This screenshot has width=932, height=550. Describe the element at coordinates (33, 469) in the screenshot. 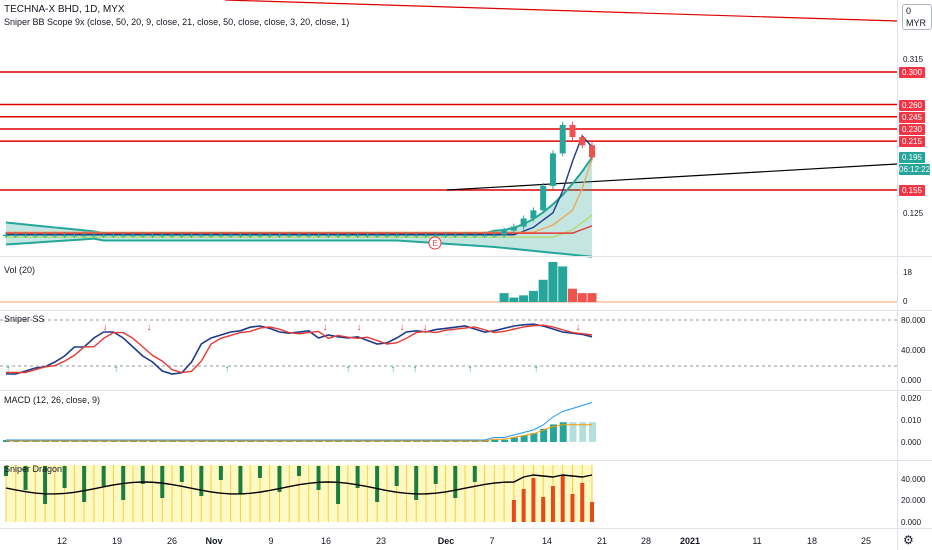

I see `dragon-pane-title: Sniper Dragon` at that location.